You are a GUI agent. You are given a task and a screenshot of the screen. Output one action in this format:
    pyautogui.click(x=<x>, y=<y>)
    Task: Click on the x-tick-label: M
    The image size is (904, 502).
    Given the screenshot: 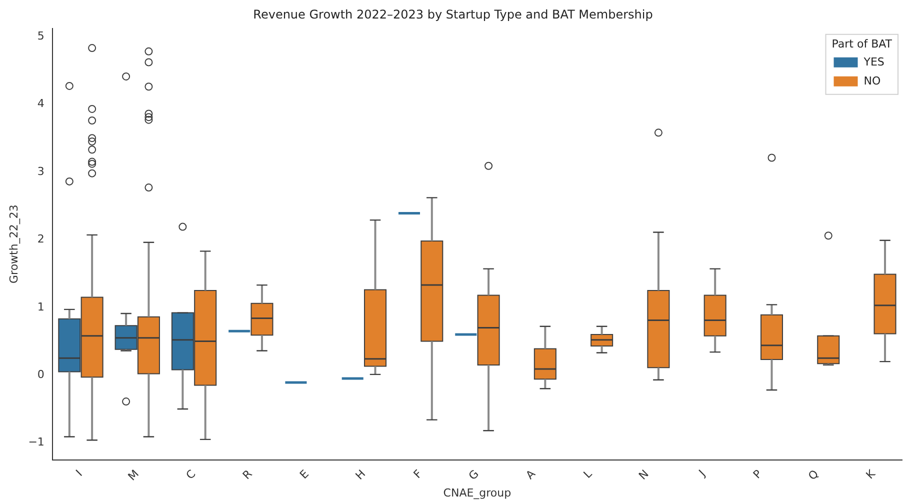 What is the action you would take?
    pyautogui.click(x=134, y=475)
    